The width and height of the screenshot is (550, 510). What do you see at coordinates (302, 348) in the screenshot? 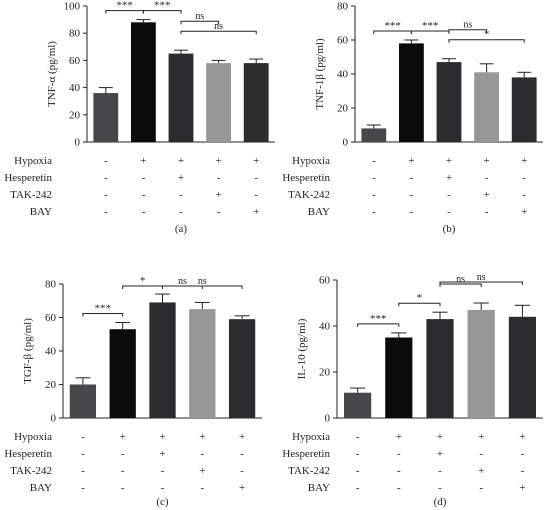
I see `y-axis-label: IL-10 (pg/ml)` at bounding box center [302, 348].